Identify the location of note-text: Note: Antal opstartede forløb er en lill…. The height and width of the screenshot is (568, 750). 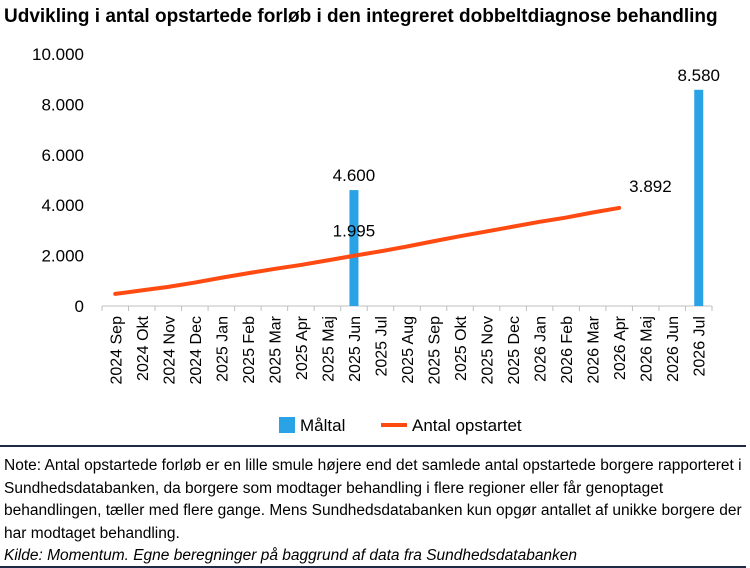
(373, 499).